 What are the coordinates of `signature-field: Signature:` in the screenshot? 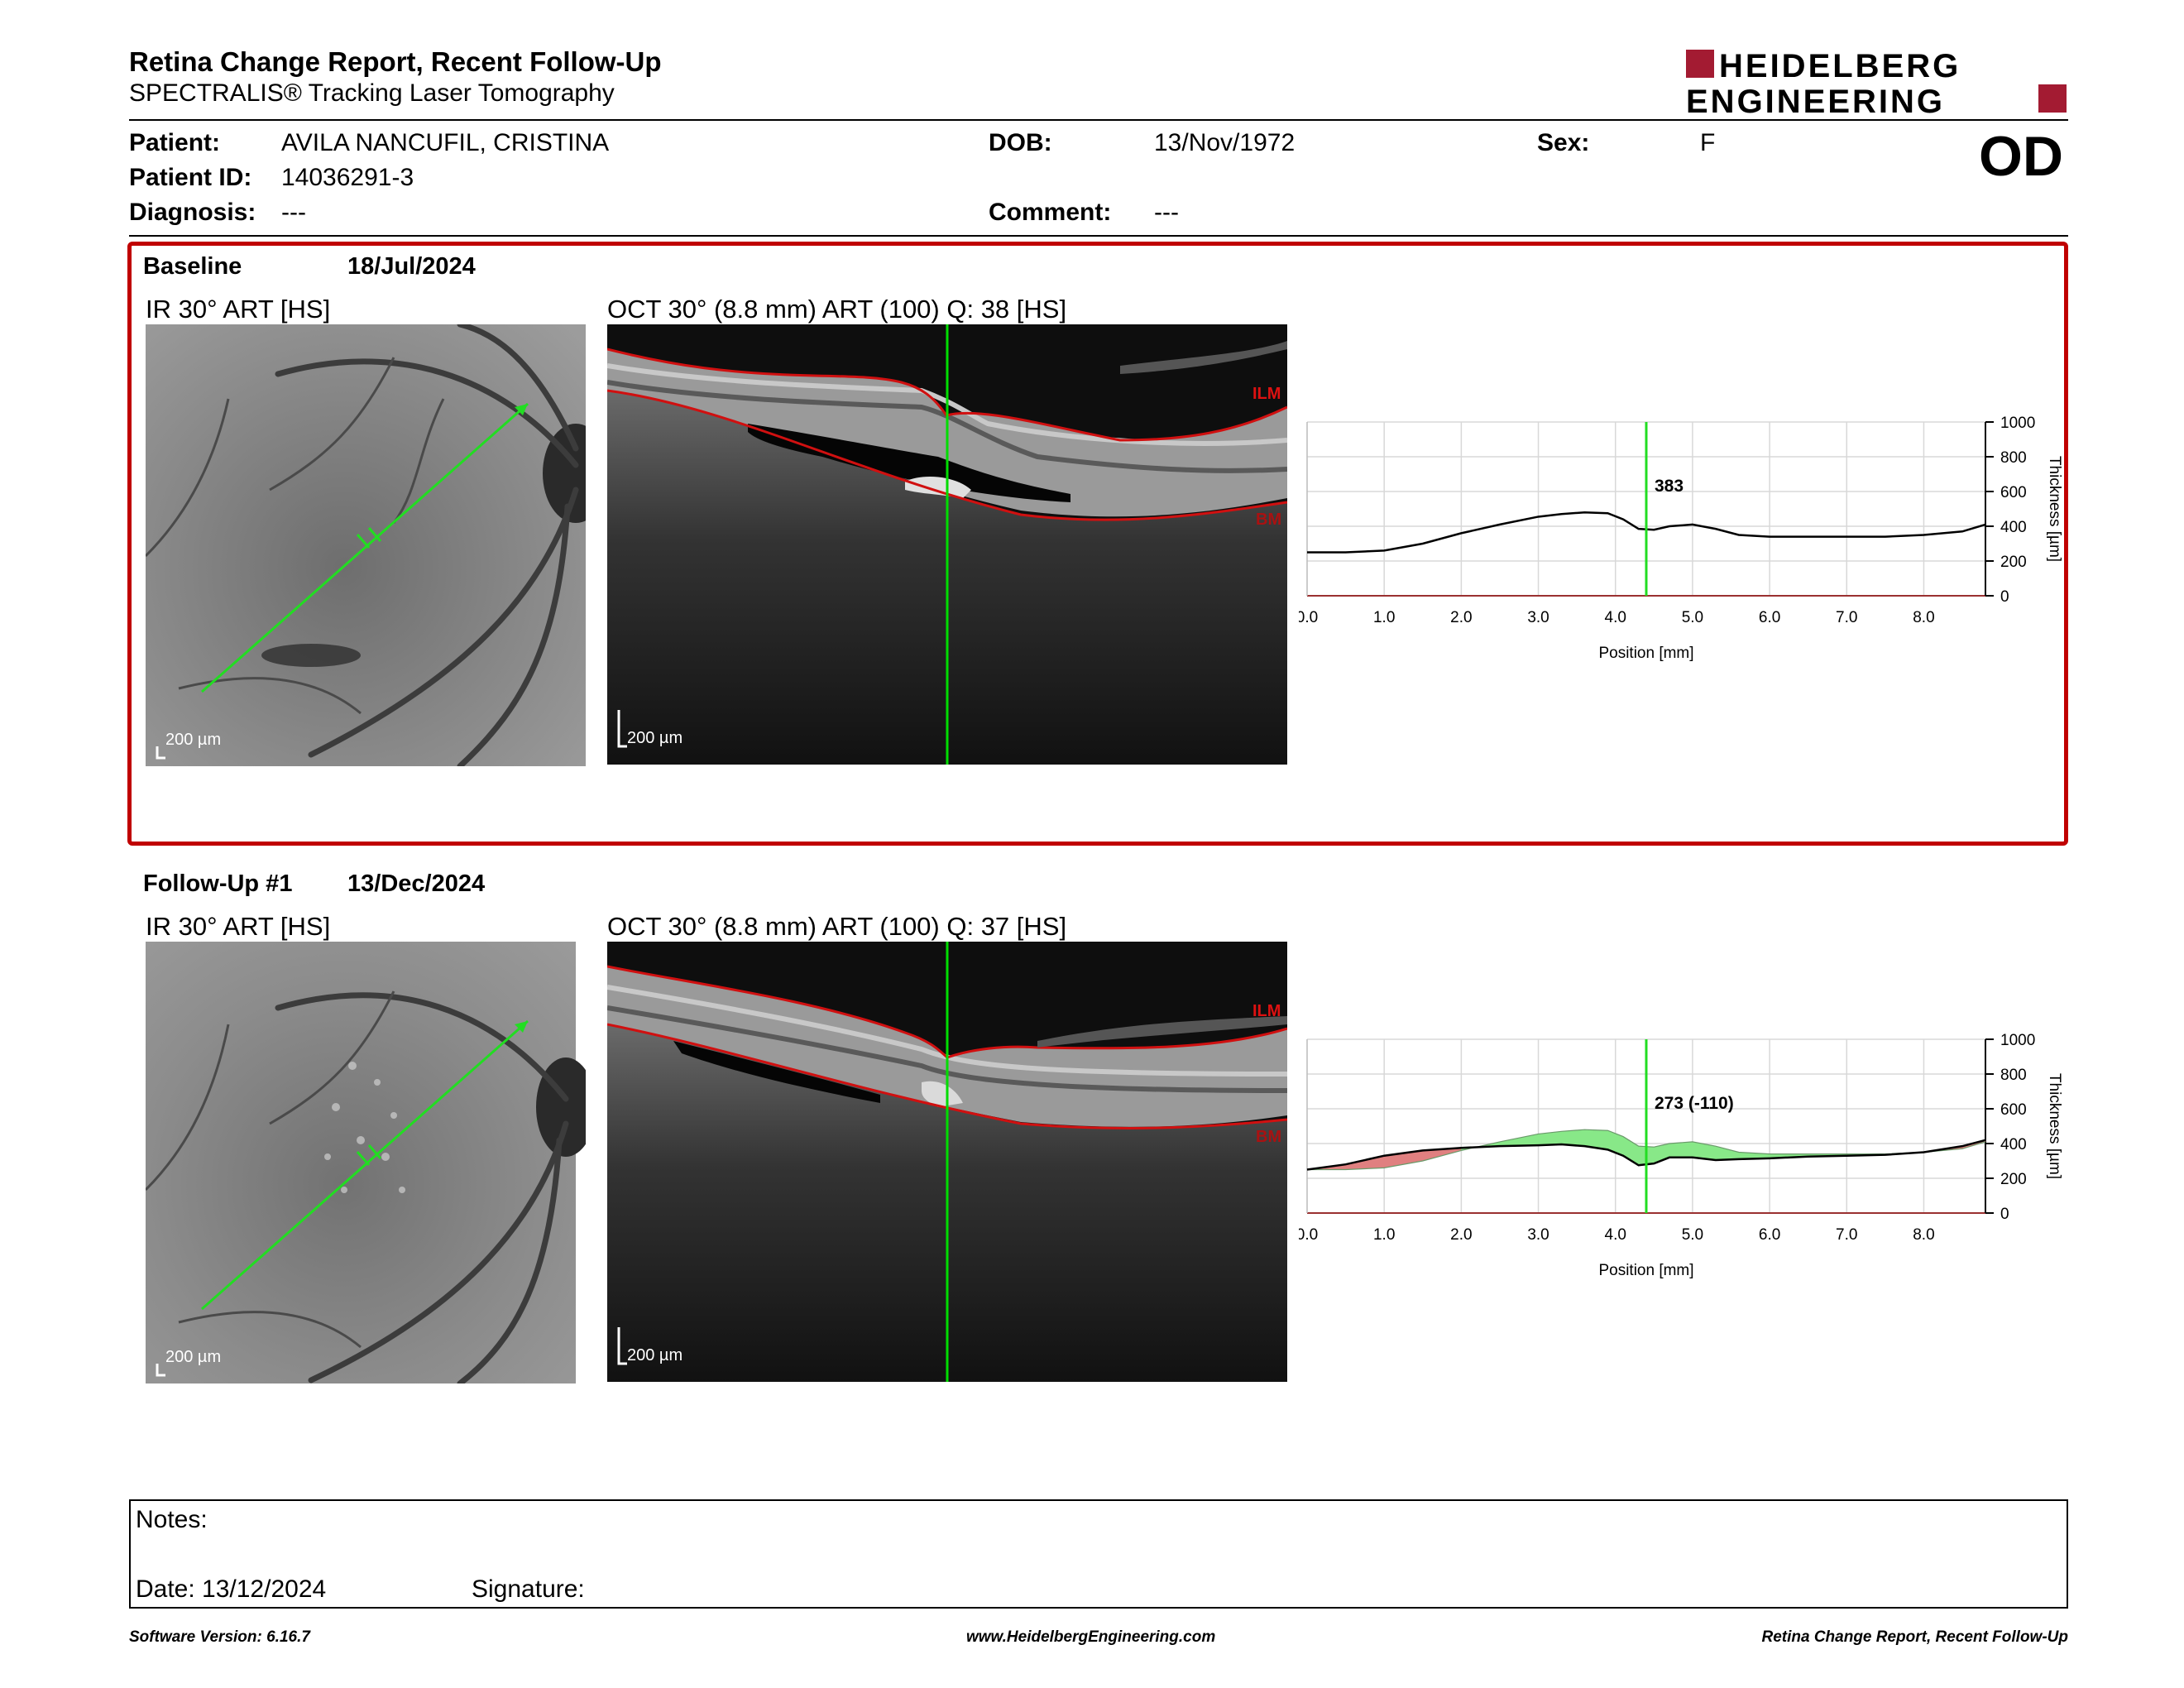 It's located at (528, 1589).